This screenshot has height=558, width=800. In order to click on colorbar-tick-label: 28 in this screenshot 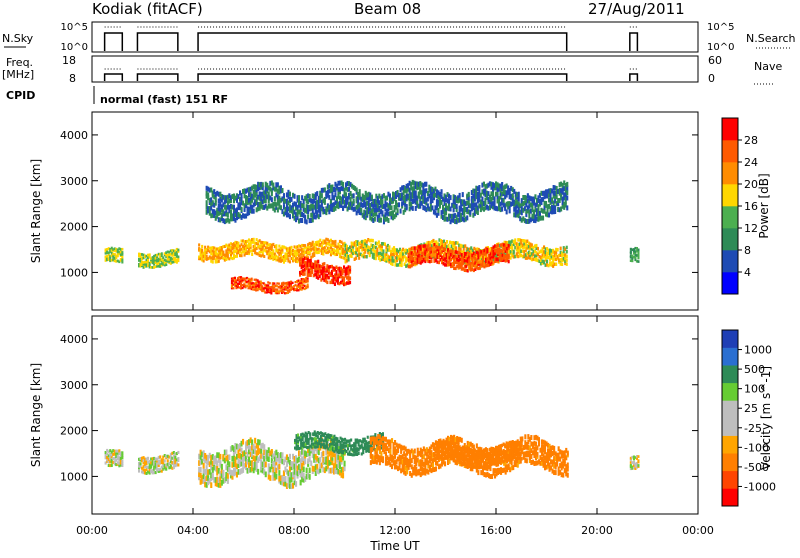, I will do `click(751, 140)`.